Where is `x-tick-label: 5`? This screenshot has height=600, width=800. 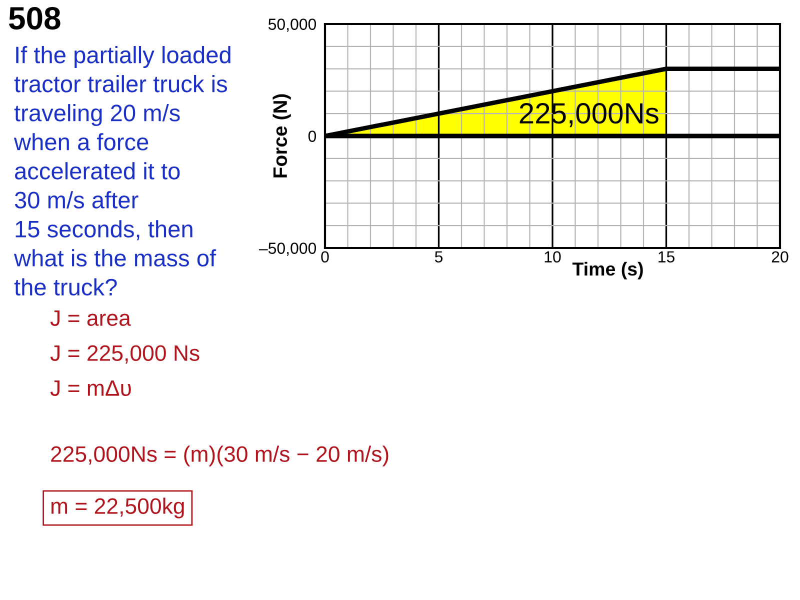 x-tick-label: 5 is located at coordinates (438, 257).